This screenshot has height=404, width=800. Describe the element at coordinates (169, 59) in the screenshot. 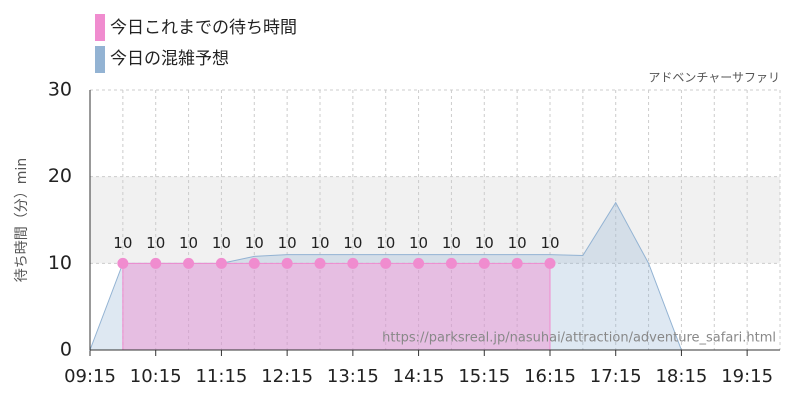

I see `legend-label: 今日の混雑予想` at that location.